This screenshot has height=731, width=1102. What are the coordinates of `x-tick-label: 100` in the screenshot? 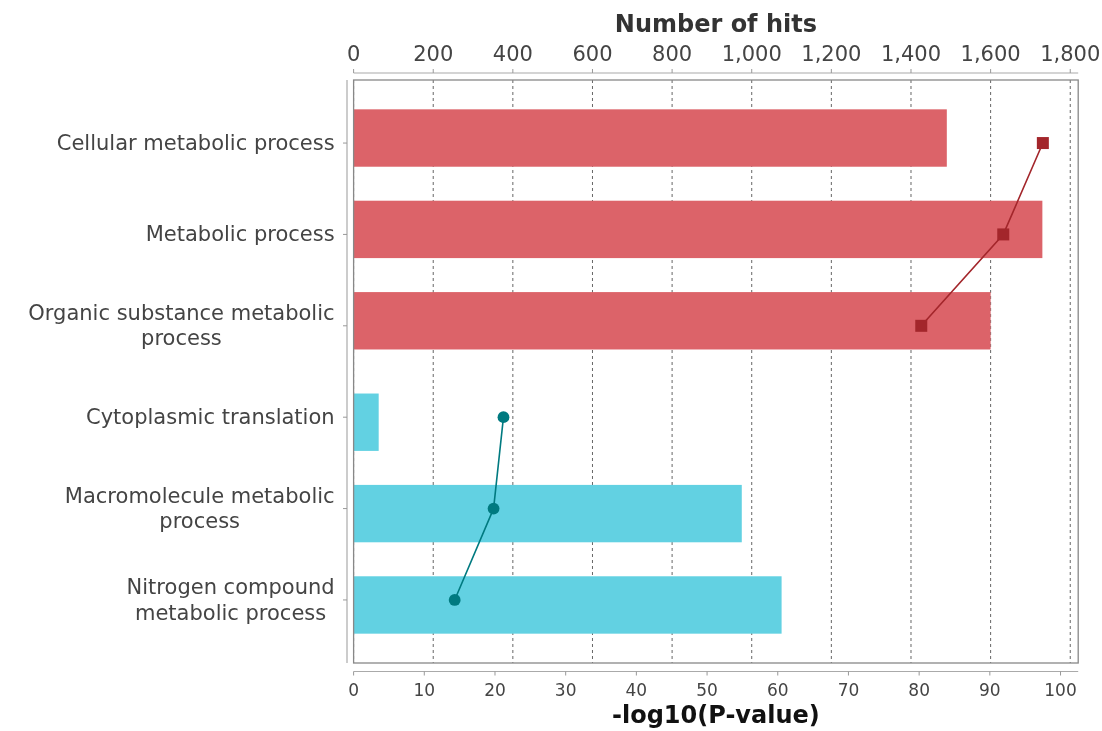 It's located at (1060, 690).